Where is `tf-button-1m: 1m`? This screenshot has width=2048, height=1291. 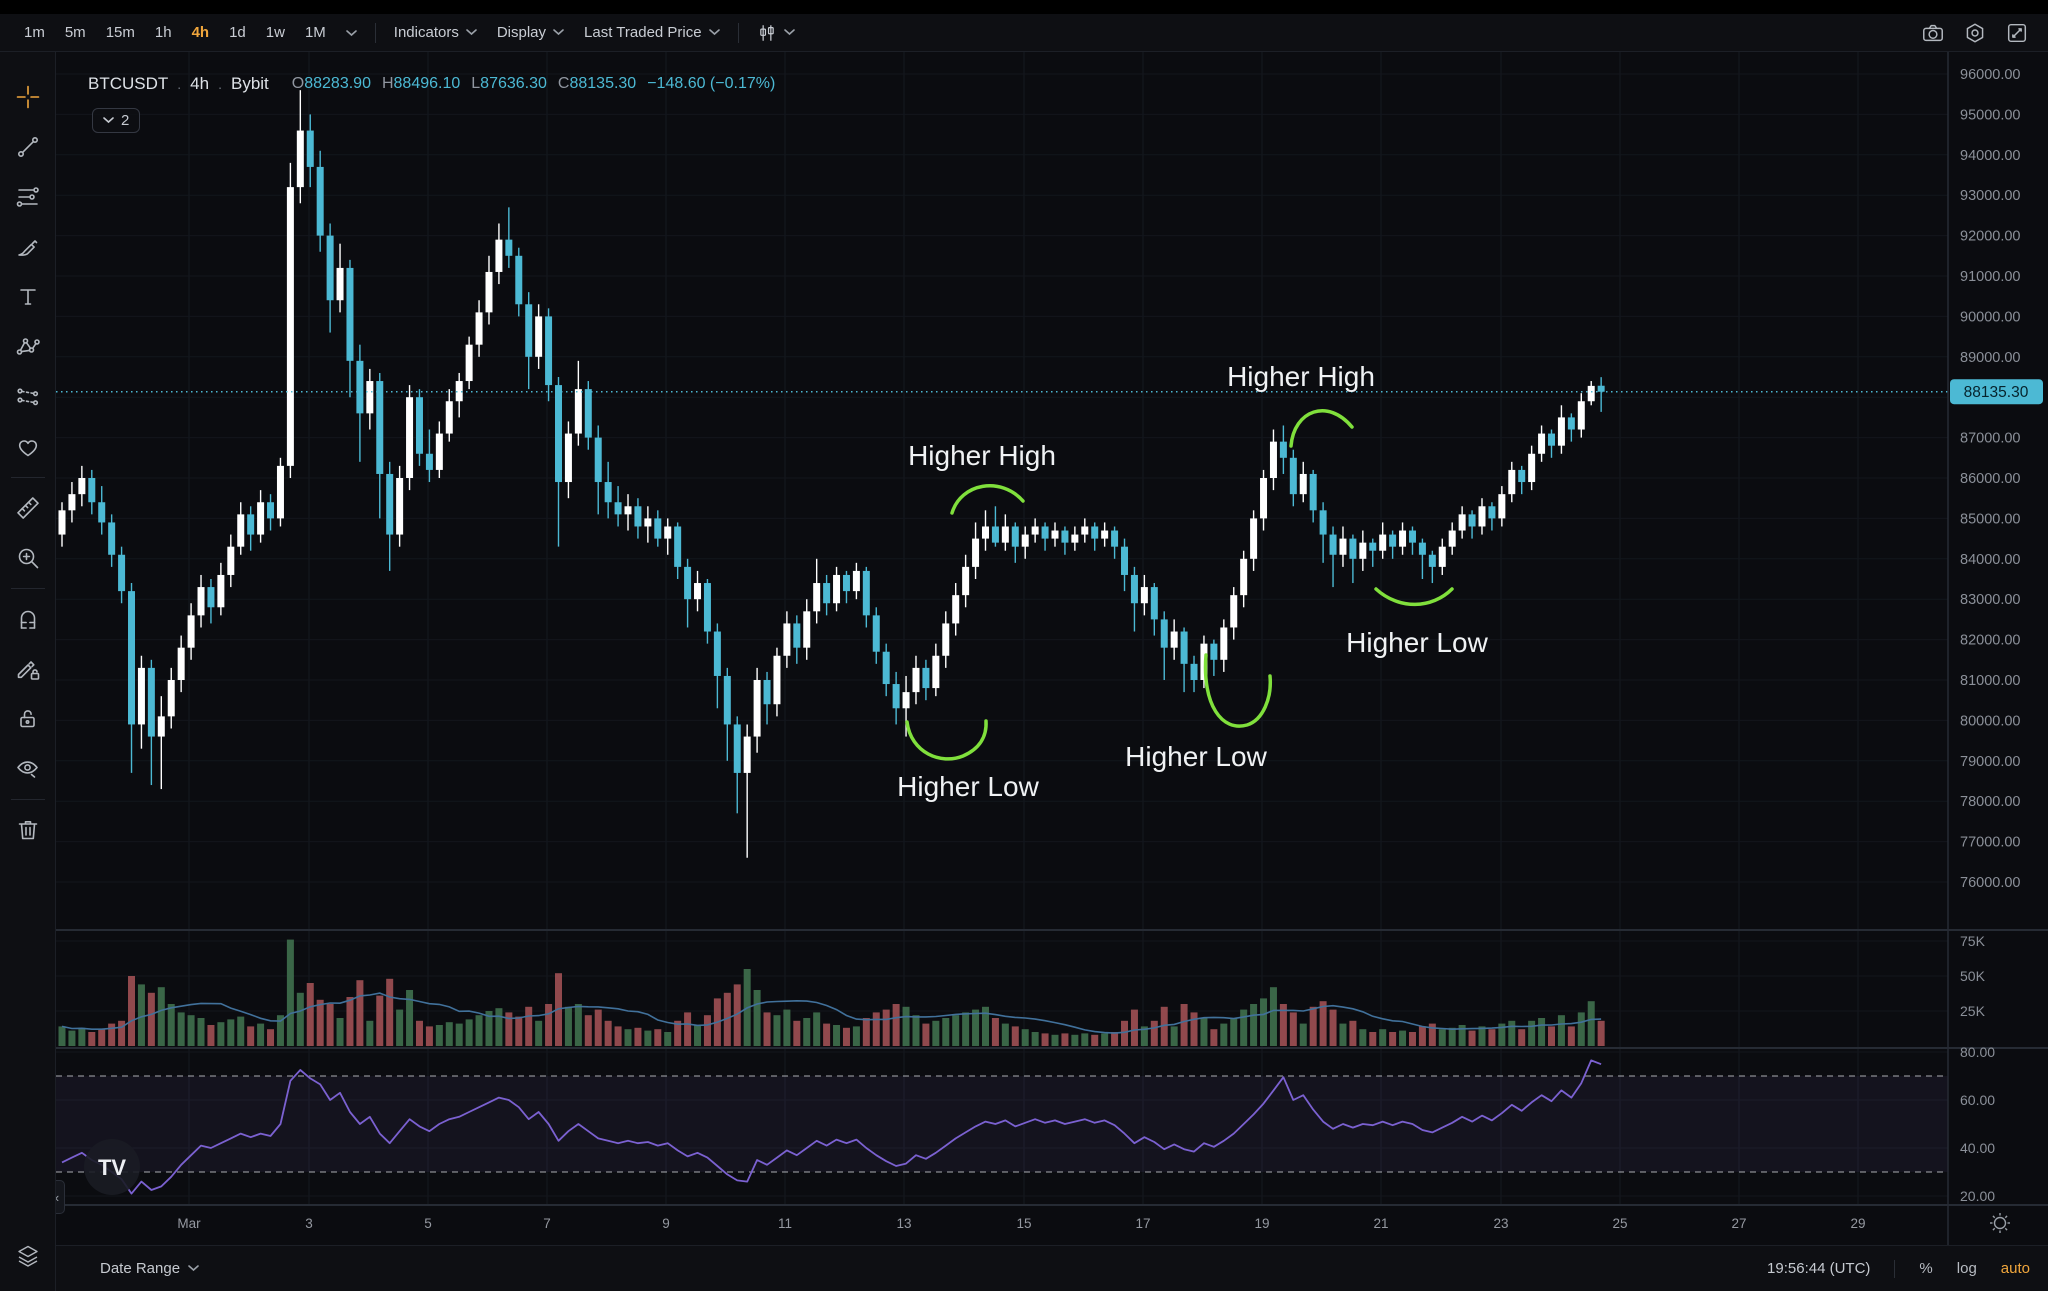 tf-button-1m: 1m is located at coordinates (34, 32).